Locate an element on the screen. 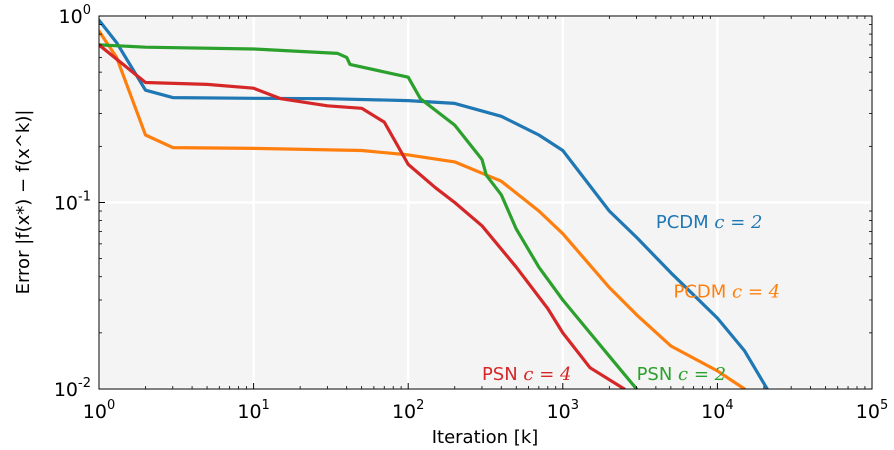 The width and height of the screenshot is (894, 450). y-tick-label: 10⁰ is located at coordinates (75, 15).